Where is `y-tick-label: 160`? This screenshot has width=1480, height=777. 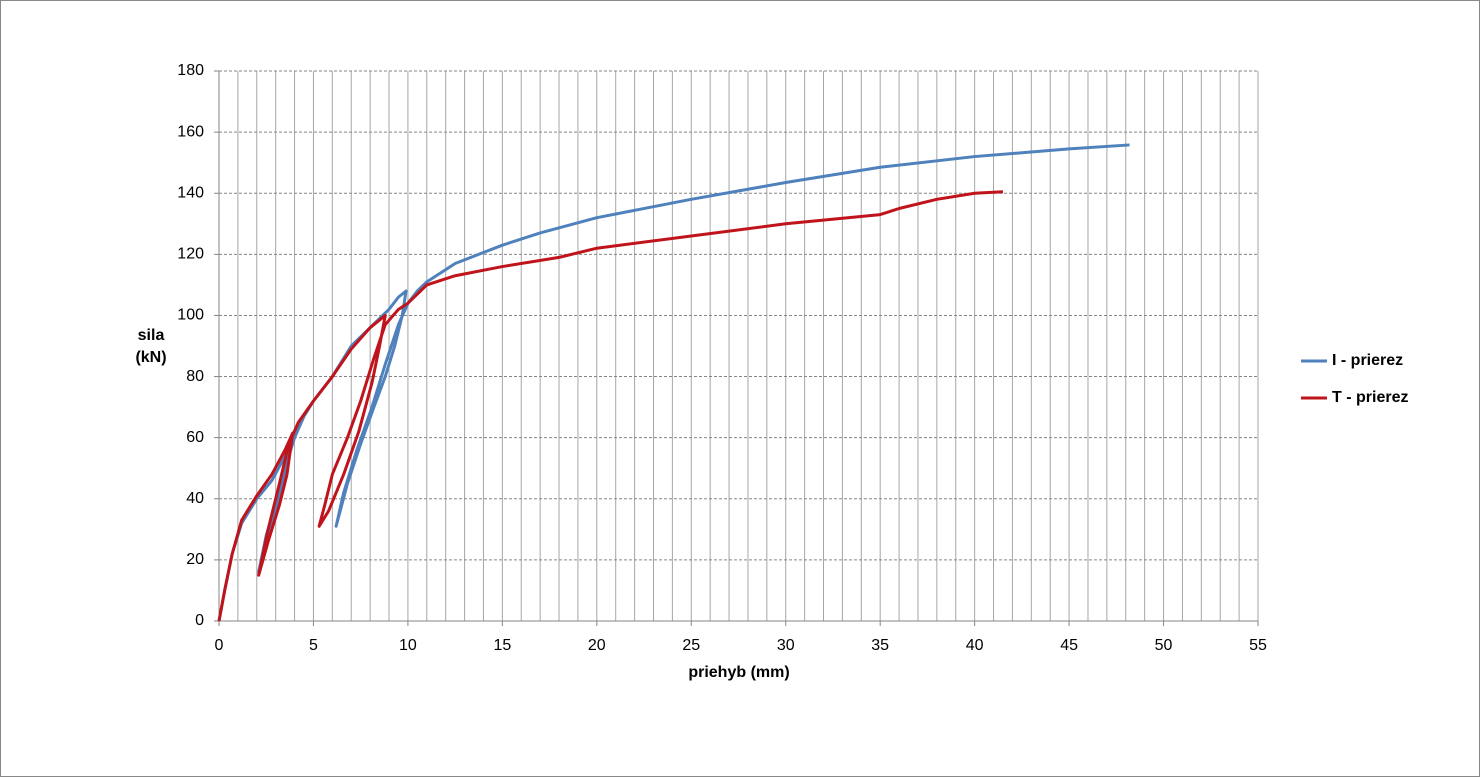 y-tick-label: 160 is located at coordinates (190, 131).